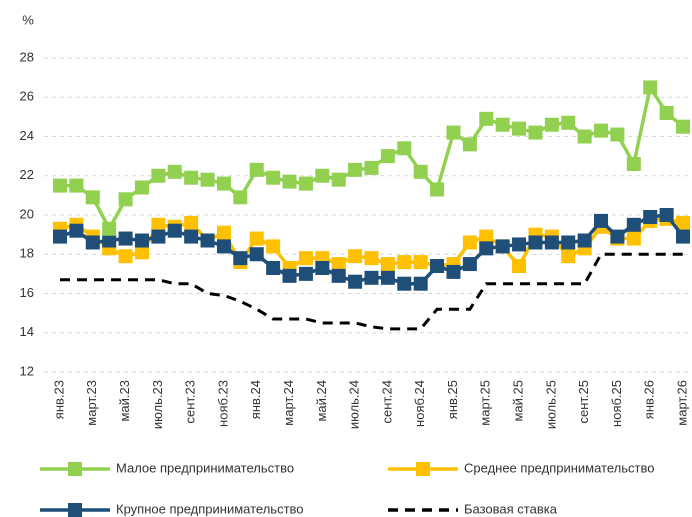 The height and width of the screenshot is (517, 692). Describe the element at coordinates (616, 403) in the screenshot. I see `x-tick-label: нояб.25` at that location.